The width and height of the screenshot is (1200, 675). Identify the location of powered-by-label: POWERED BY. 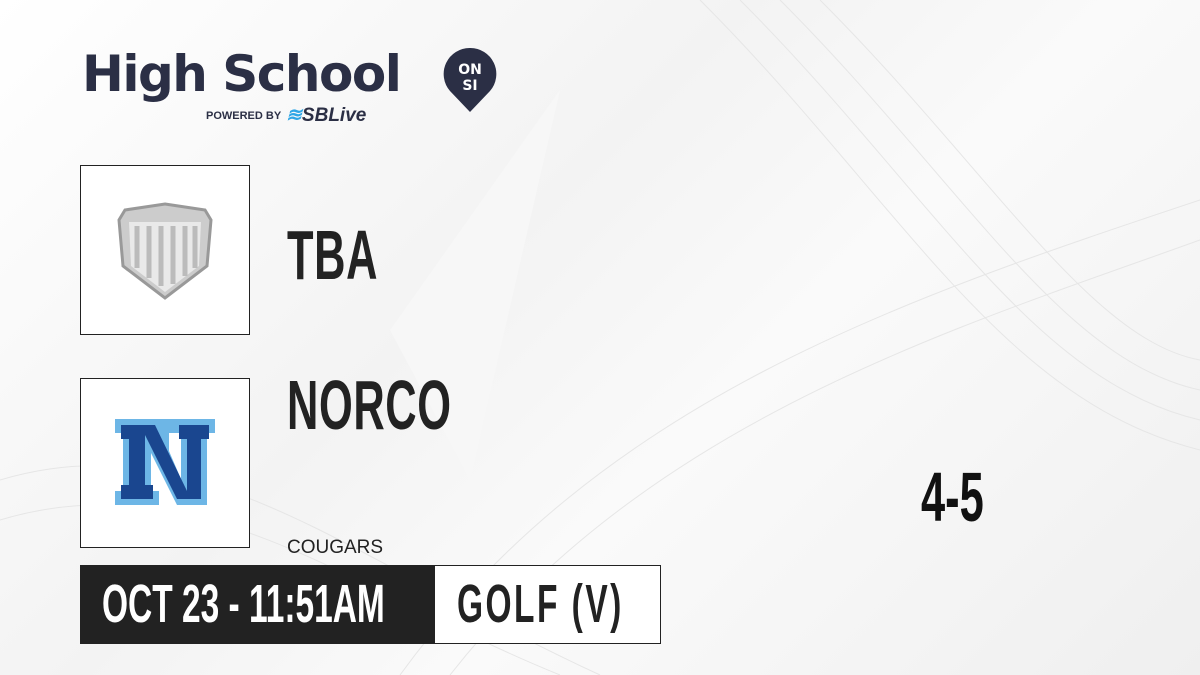
(244, 116).